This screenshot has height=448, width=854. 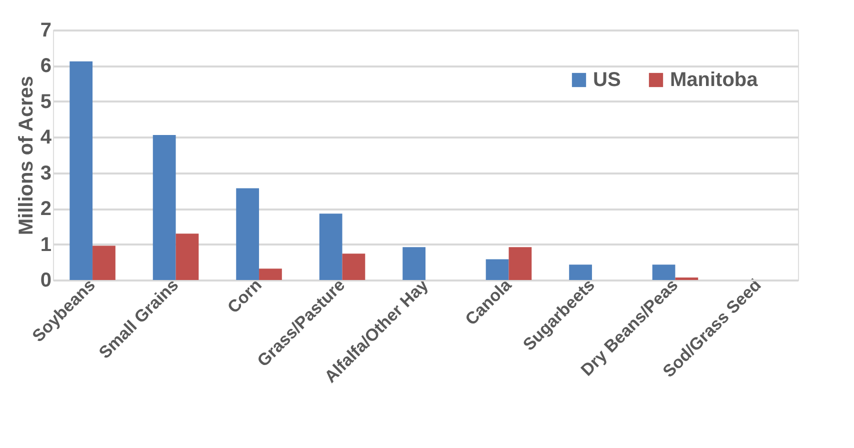 I want to click on y-tick-label: 4, so click(x=46, y=137).